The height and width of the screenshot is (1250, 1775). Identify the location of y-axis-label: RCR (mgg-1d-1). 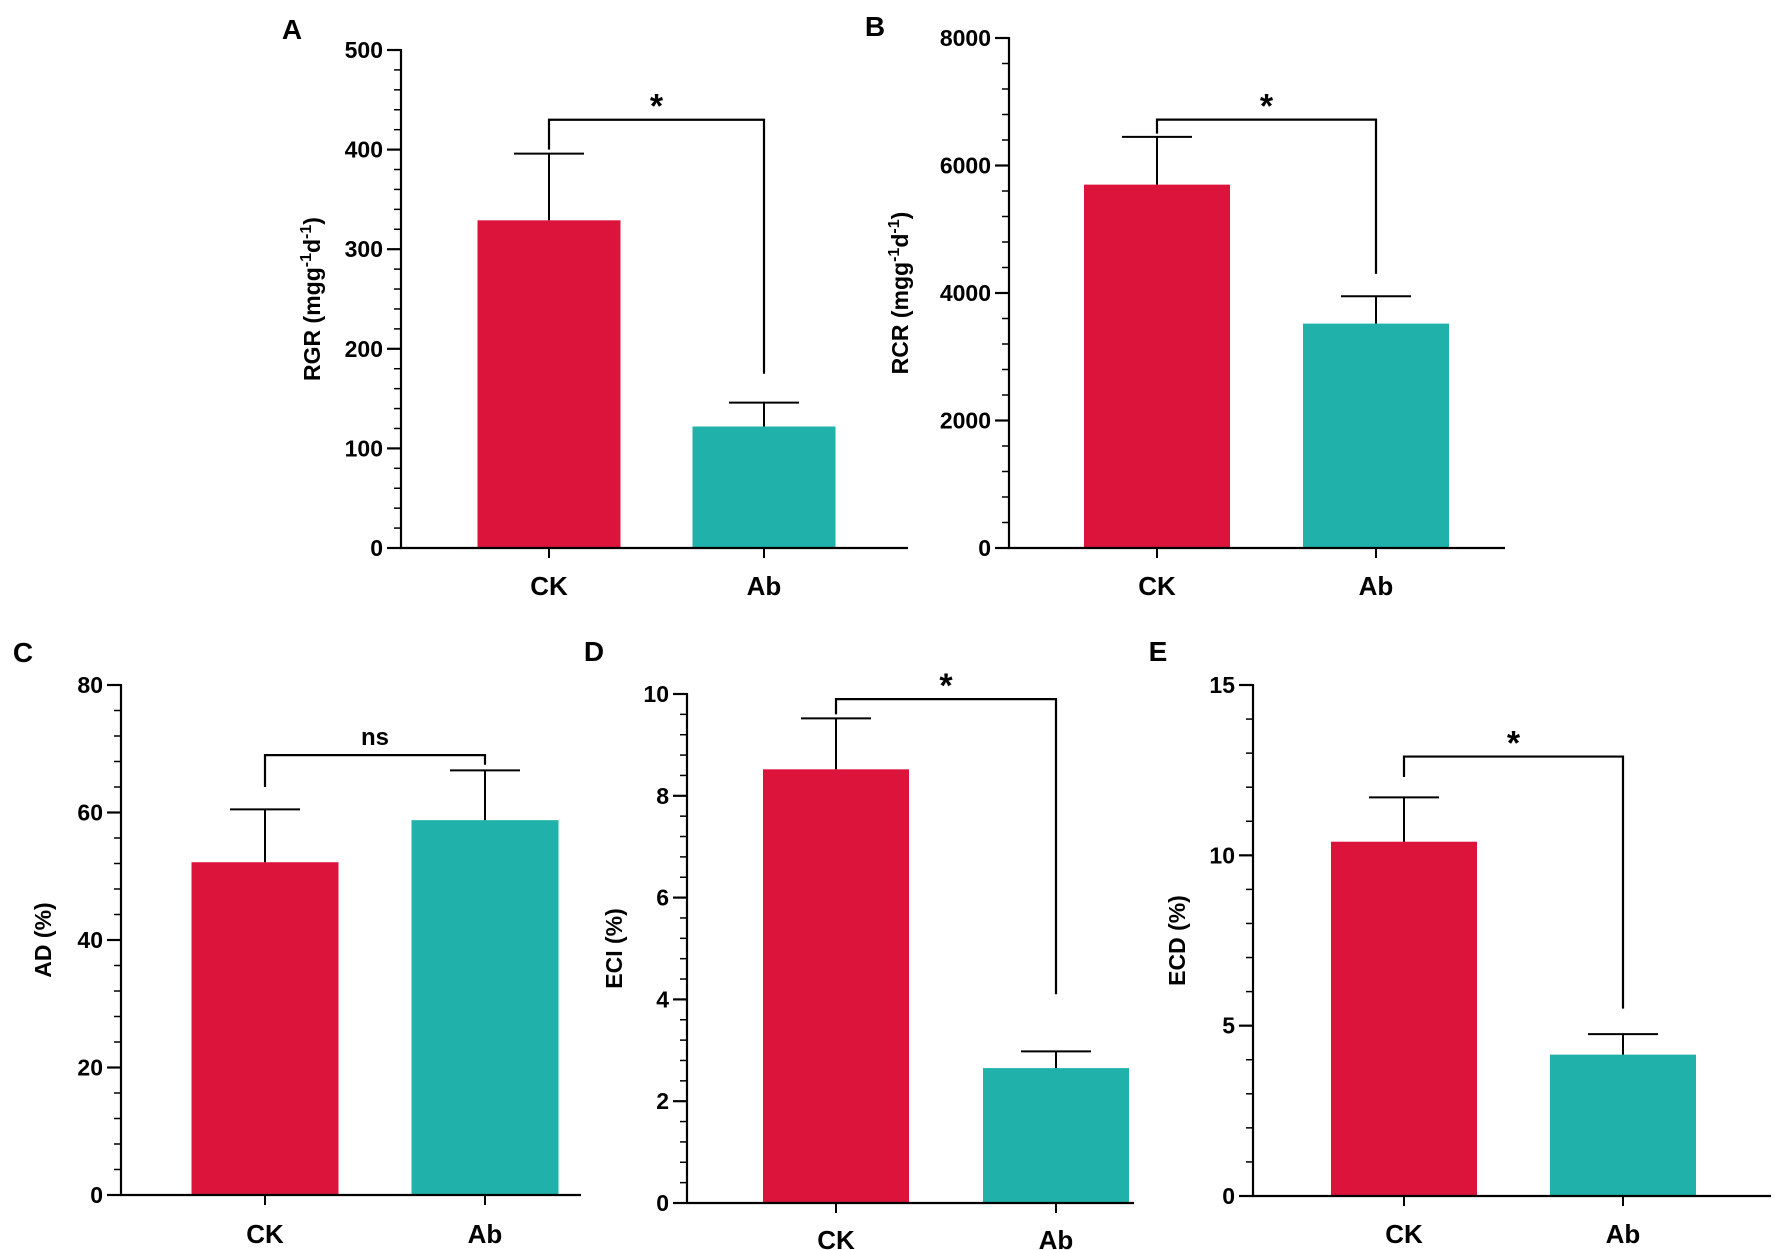
(899, 293).